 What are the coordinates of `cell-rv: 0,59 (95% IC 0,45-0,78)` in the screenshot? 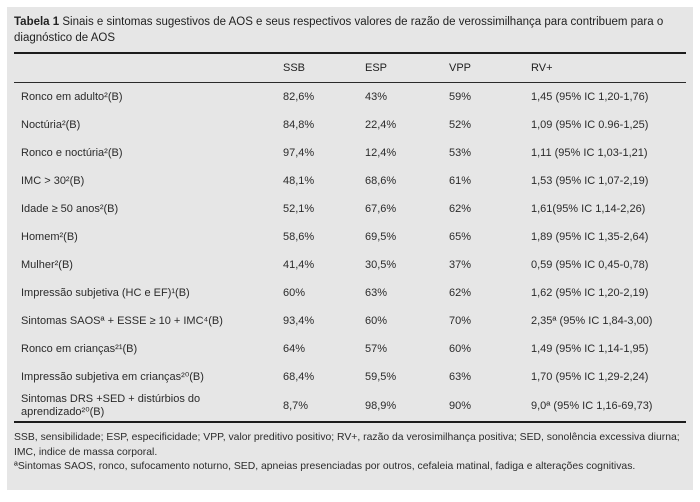 It's located at (590, 265).